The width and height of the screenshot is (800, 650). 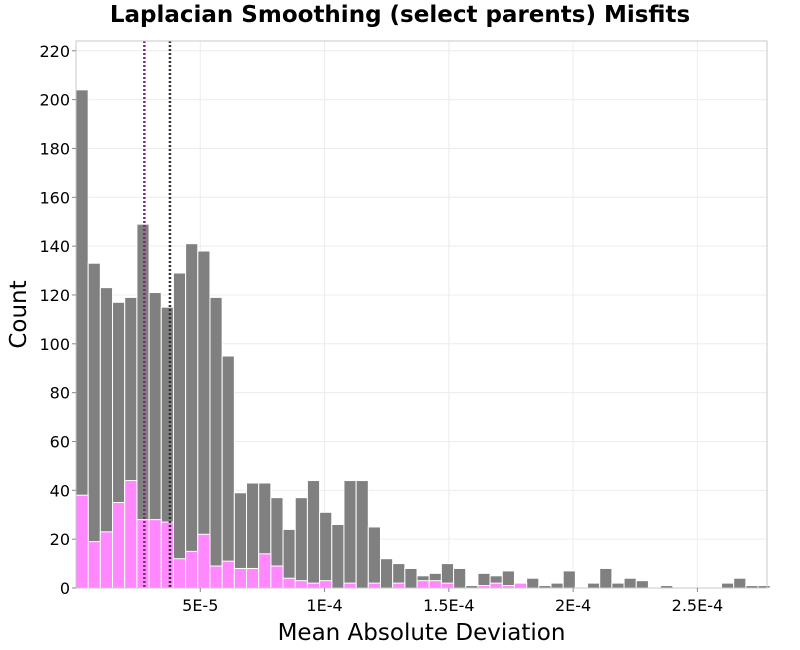 I want to click on y-tick-label: 220, so click(x=54, y=51).